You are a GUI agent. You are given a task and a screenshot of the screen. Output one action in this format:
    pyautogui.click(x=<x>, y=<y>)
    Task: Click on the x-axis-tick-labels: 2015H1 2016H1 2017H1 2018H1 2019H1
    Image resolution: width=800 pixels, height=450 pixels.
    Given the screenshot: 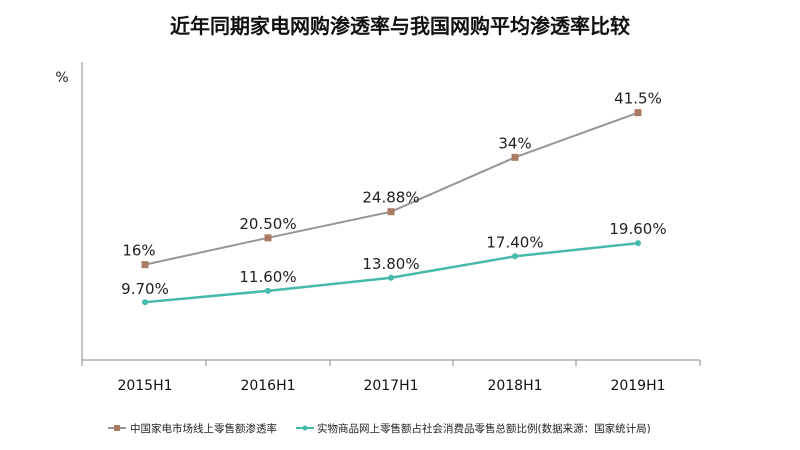 What is the action you would take?
    pyautogui.click(x=391, y=386)
    